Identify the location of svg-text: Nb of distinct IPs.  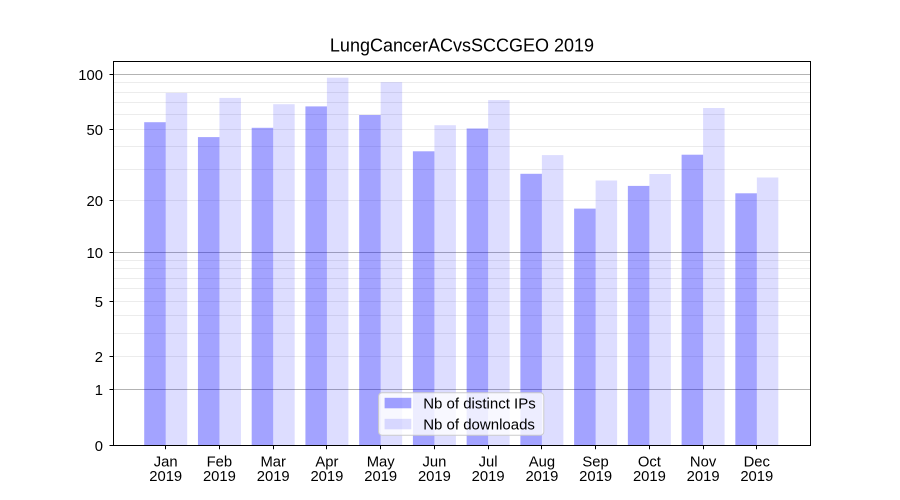
(479, 403).